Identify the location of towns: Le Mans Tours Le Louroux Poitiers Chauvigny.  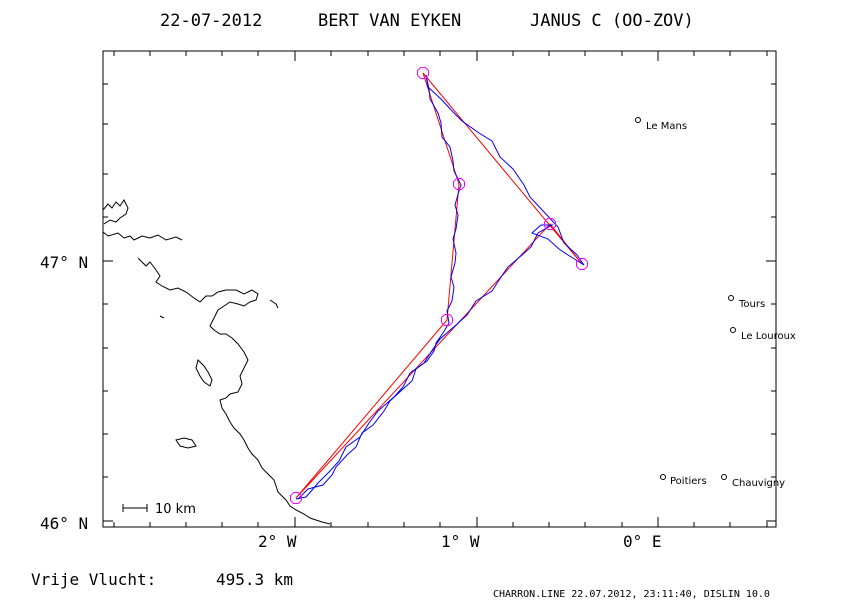
(715, 303).